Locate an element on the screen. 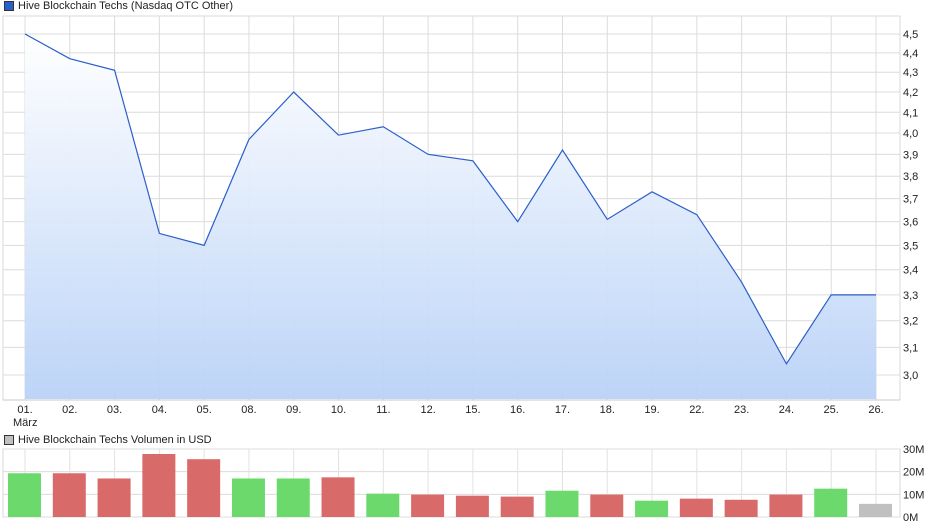 The height and width of the screenshot is (526, 940). volume-legend-label: Hive Blockchain Techs Volumen in USD is located at coordinates (115, 440).